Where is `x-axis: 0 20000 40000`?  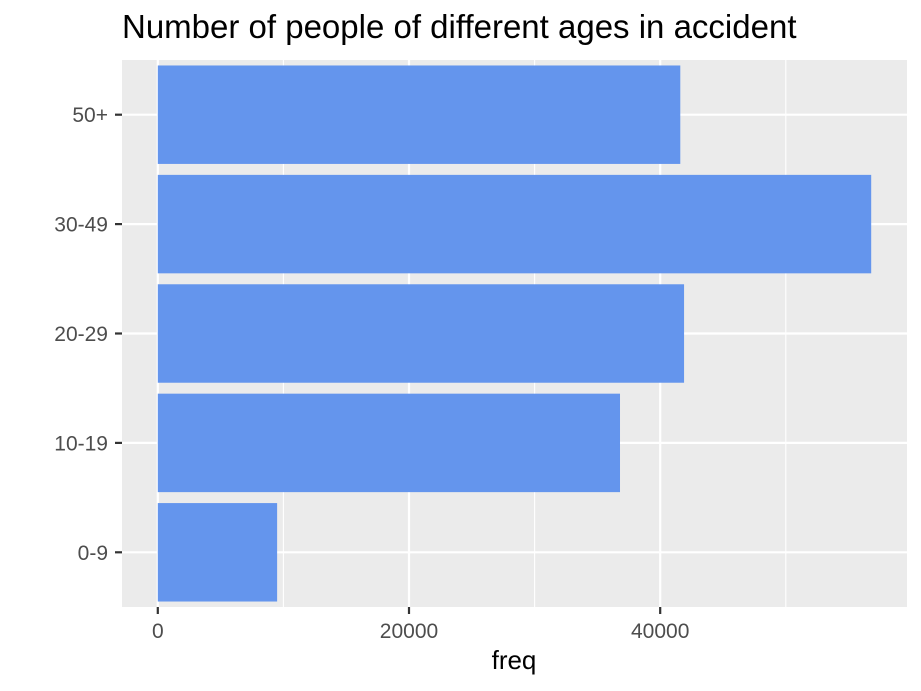
x-axis: 0 20000 40000 is located at coordinates (420, 625).